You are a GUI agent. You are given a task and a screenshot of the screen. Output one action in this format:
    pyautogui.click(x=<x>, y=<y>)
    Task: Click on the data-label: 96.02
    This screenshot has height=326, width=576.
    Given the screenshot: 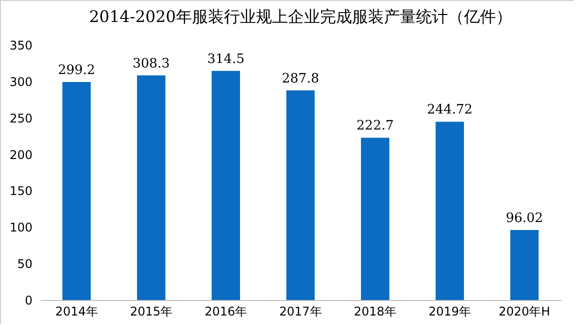 What is the action you would take?
    pyautogui.click(x=525, y=218)
    